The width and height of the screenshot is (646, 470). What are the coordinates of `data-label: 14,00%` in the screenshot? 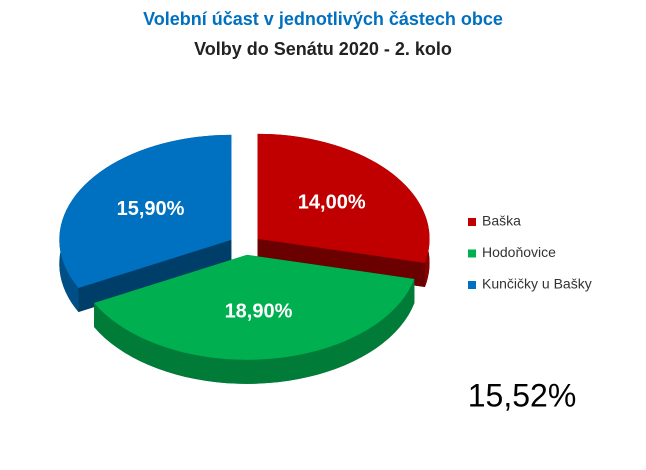 It's located at (332, 202).